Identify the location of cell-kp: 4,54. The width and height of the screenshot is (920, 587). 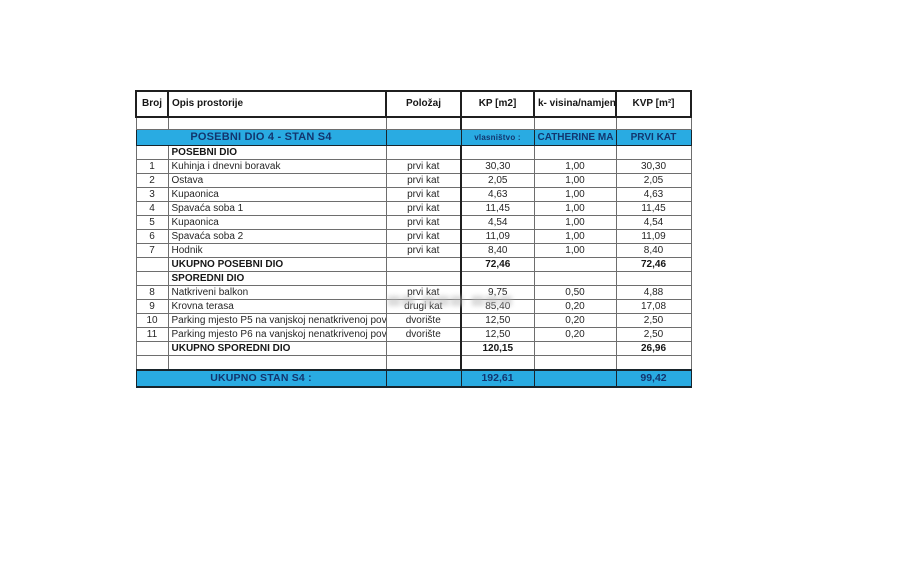
(497, 222).